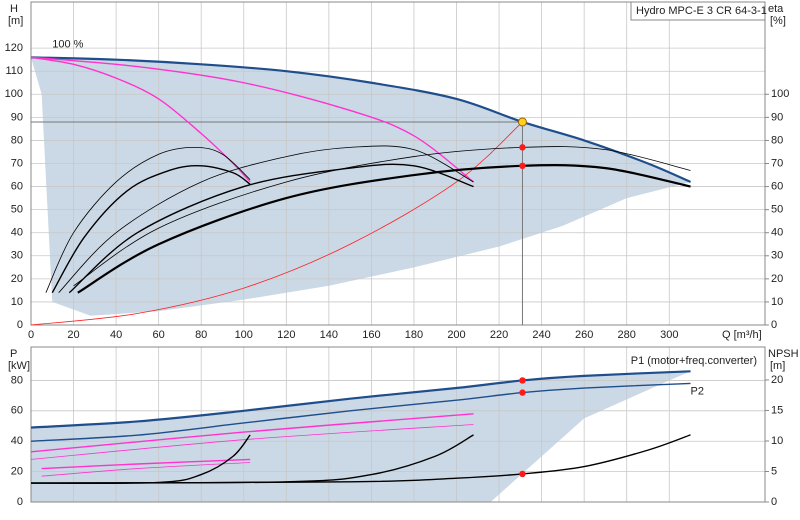 The height and width of the screenshot is (520, 800). I want to click on x-tick-label: 200, so click(456, 335).